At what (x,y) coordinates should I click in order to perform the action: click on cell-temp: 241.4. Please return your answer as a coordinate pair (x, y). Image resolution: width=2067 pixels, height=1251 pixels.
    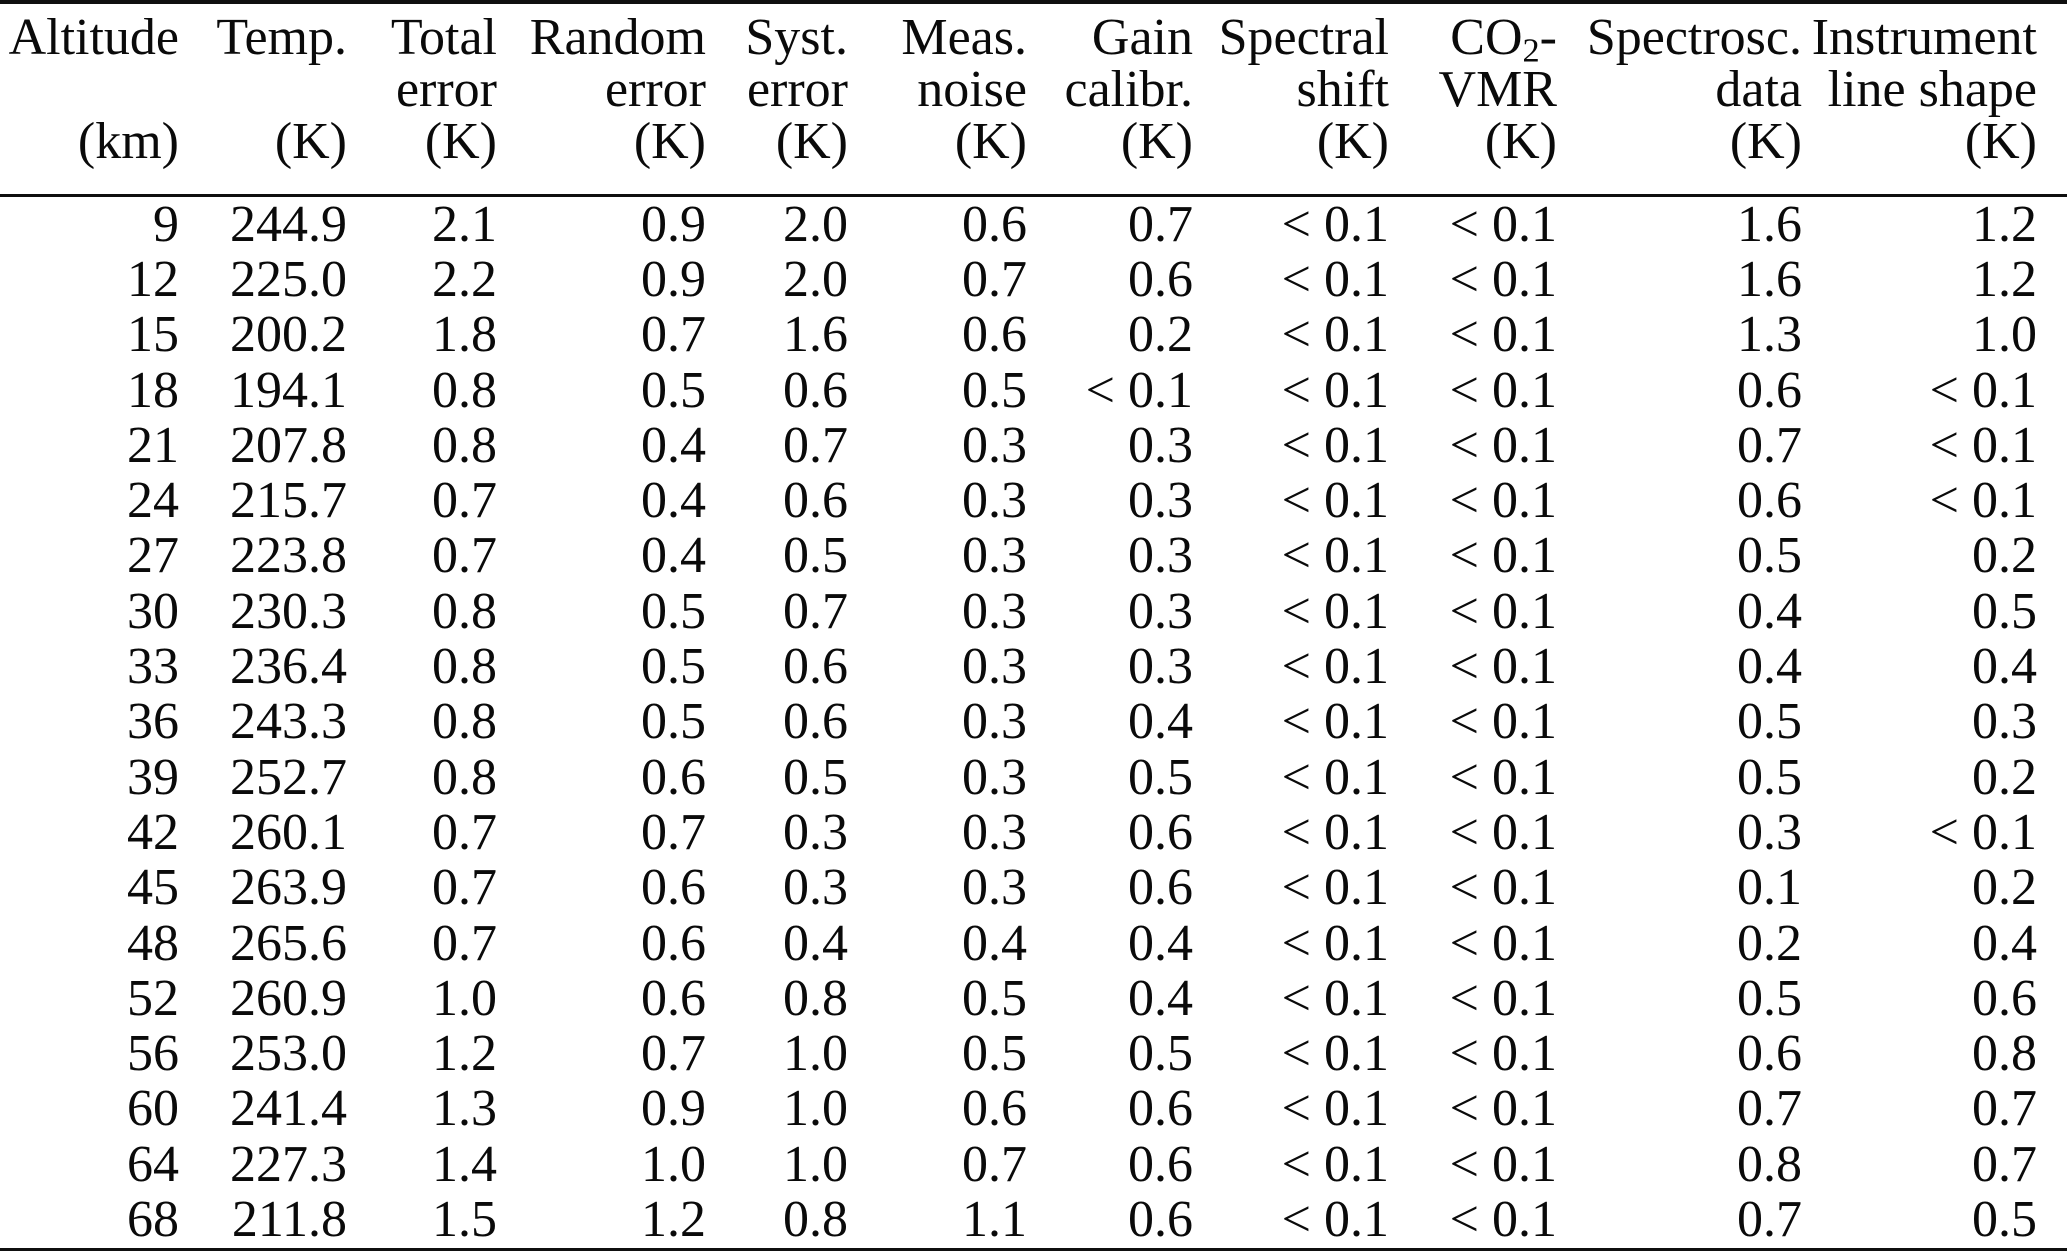
    Looking at the image, I should click on (288, 1109).